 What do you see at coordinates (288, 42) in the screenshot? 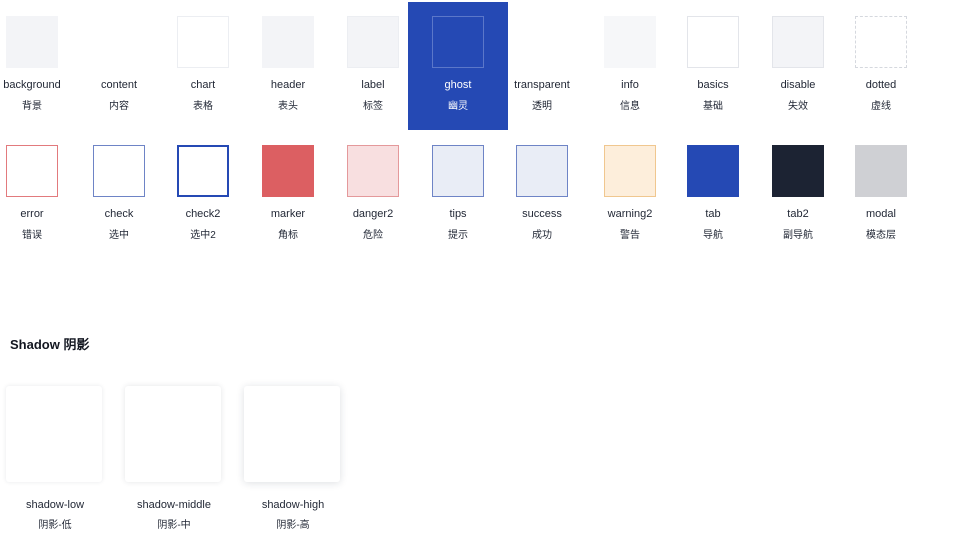
I see `swatch-header-box` at bounding box center [288, 42].